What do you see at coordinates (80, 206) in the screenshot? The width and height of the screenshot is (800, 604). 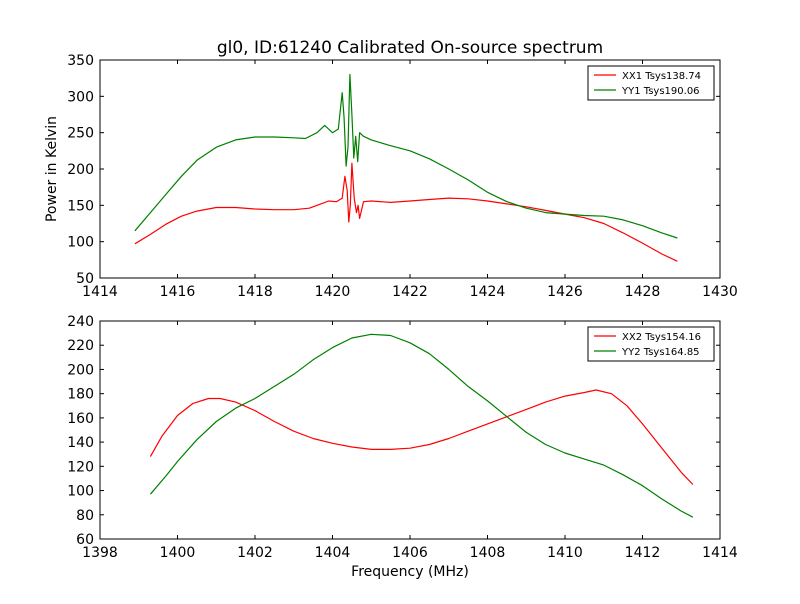 I see `y-tick-label: 150` at bounding box center [80, 206].